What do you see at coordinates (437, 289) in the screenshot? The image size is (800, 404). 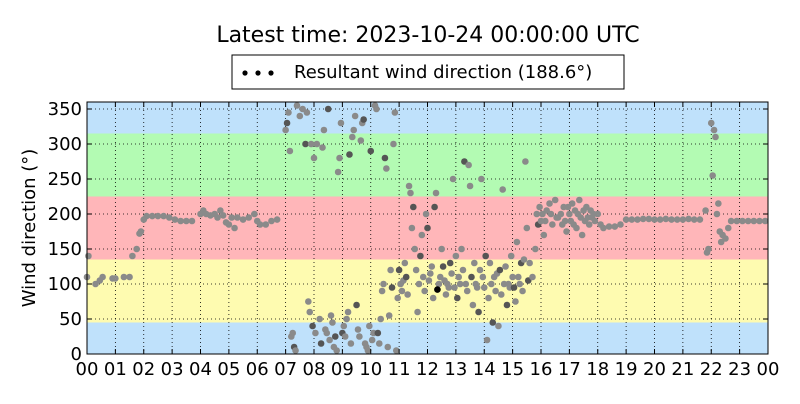 I see `resultant-point` at bounding box center [437, 289].